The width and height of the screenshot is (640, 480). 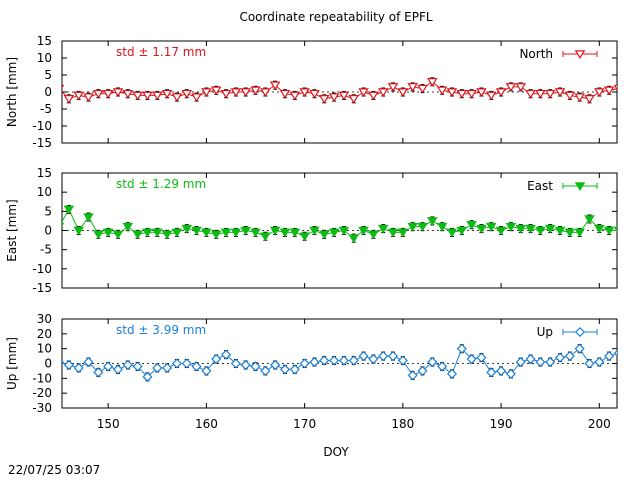 What do you see at coordinates (42, 408) in the screenshot?
I see `y-tick-label: -30` at bounding box center [42, 408].